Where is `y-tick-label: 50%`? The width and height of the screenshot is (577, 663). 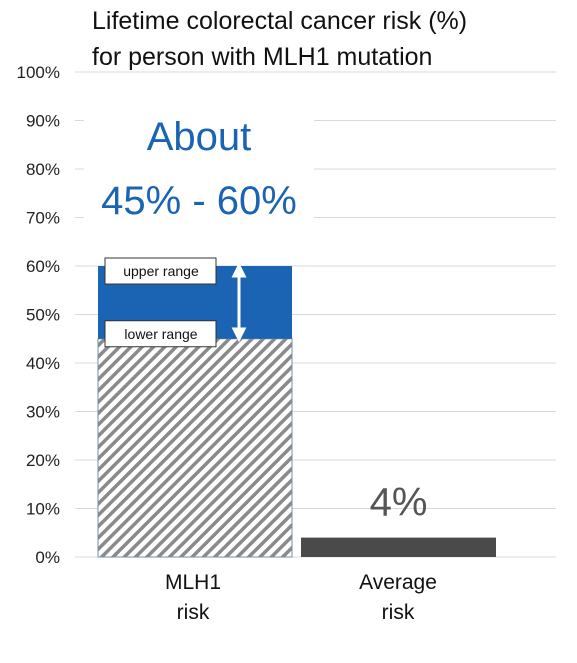 y-tick-label: 50% is located at coordinates (43, 315).